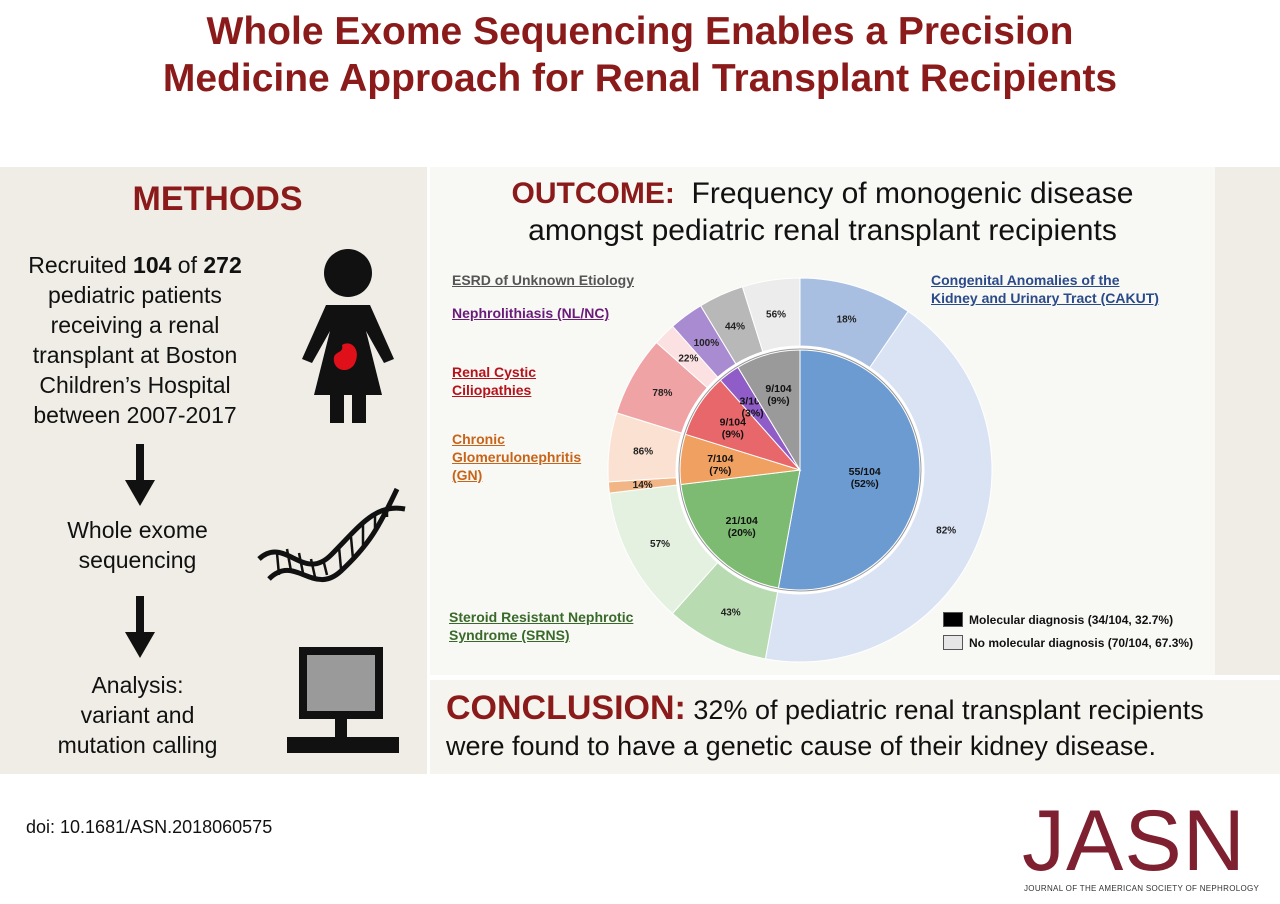 This screenshot has height=904, width=1280. I want to click on outcome-title-line-1: Frequency of monogenic disease, so click(912, 193).